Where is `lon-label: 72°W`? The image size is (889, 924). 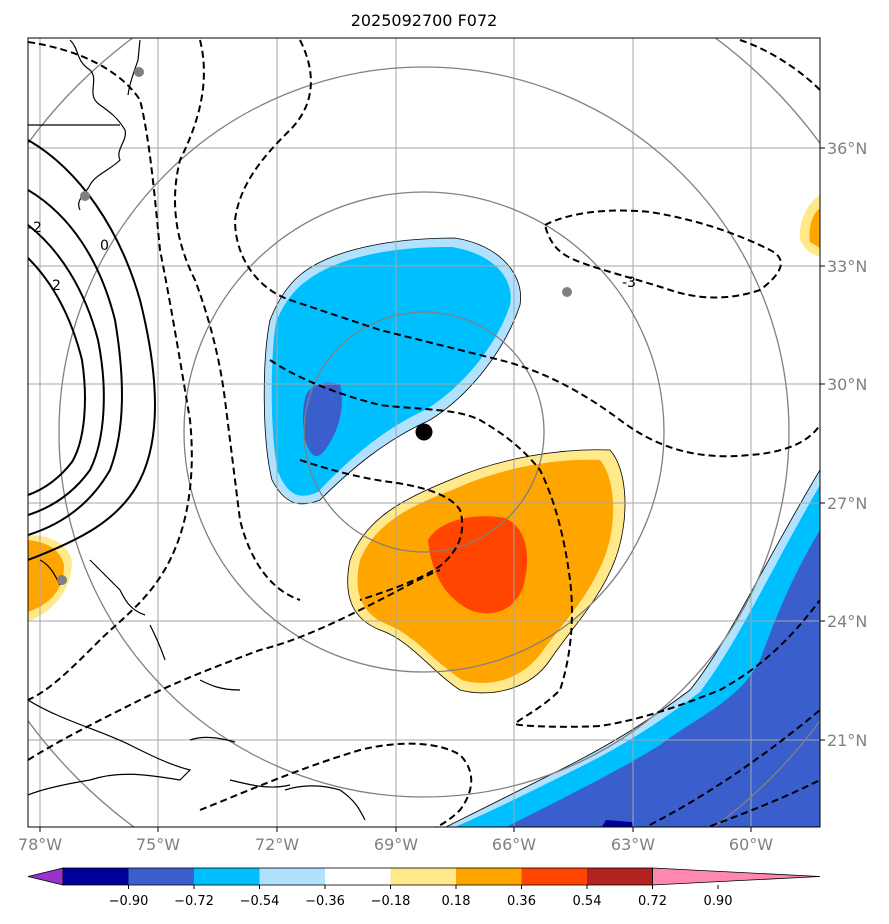
lon-label: 72°W is located at coordinates (277, 844).